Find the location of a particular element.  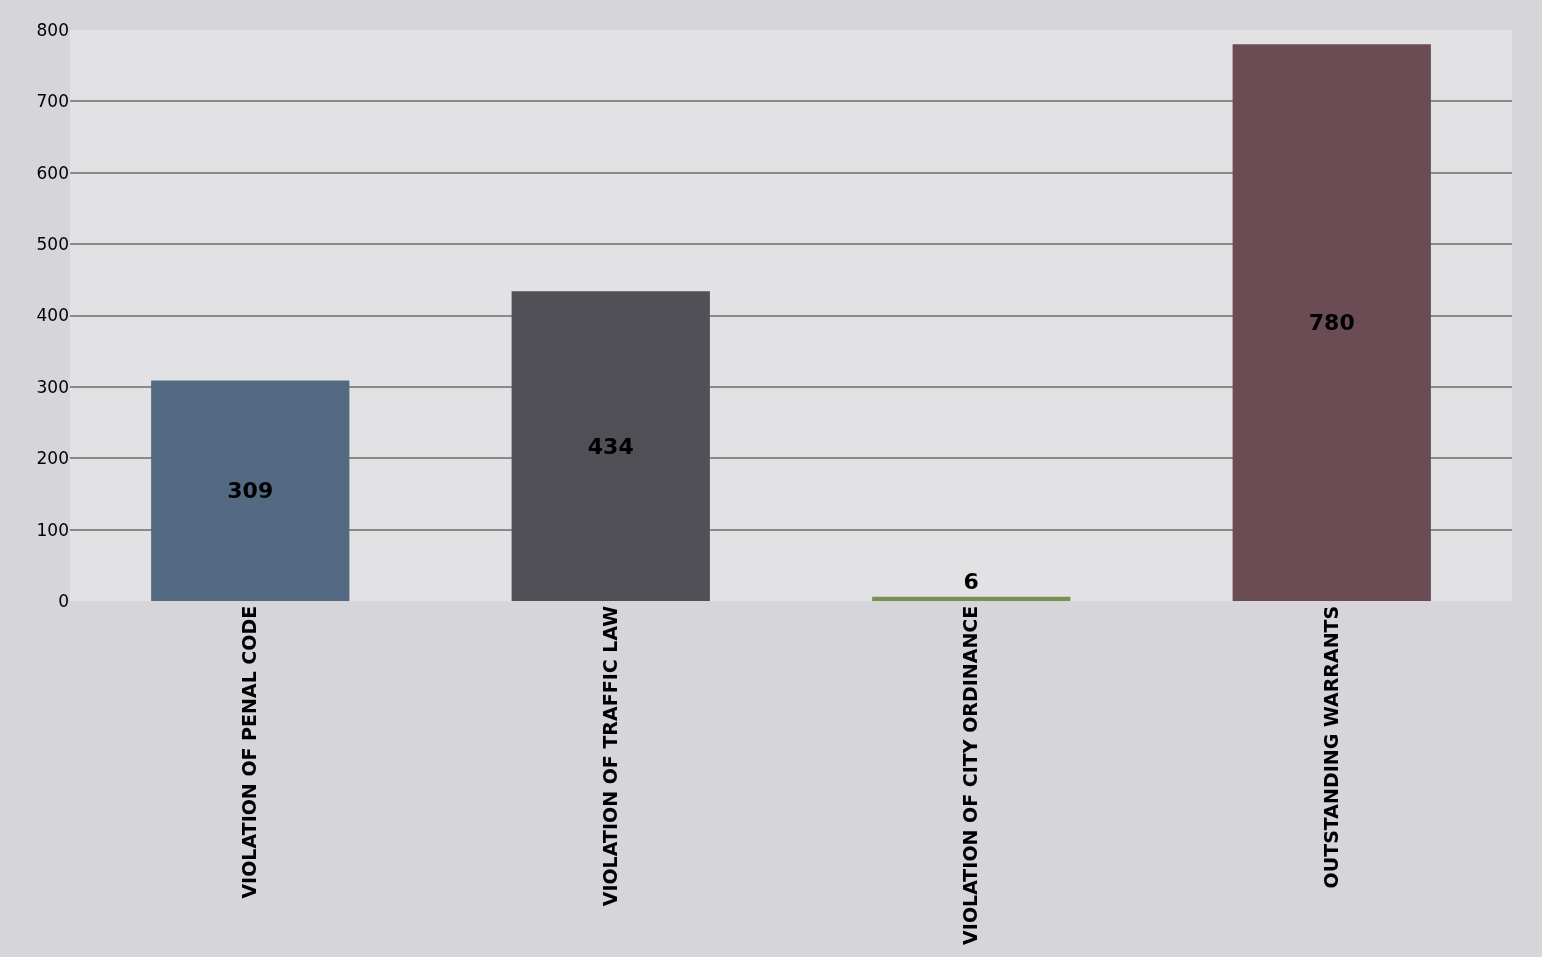

y-tick-label: 0 is located at coordinates (63, 600).